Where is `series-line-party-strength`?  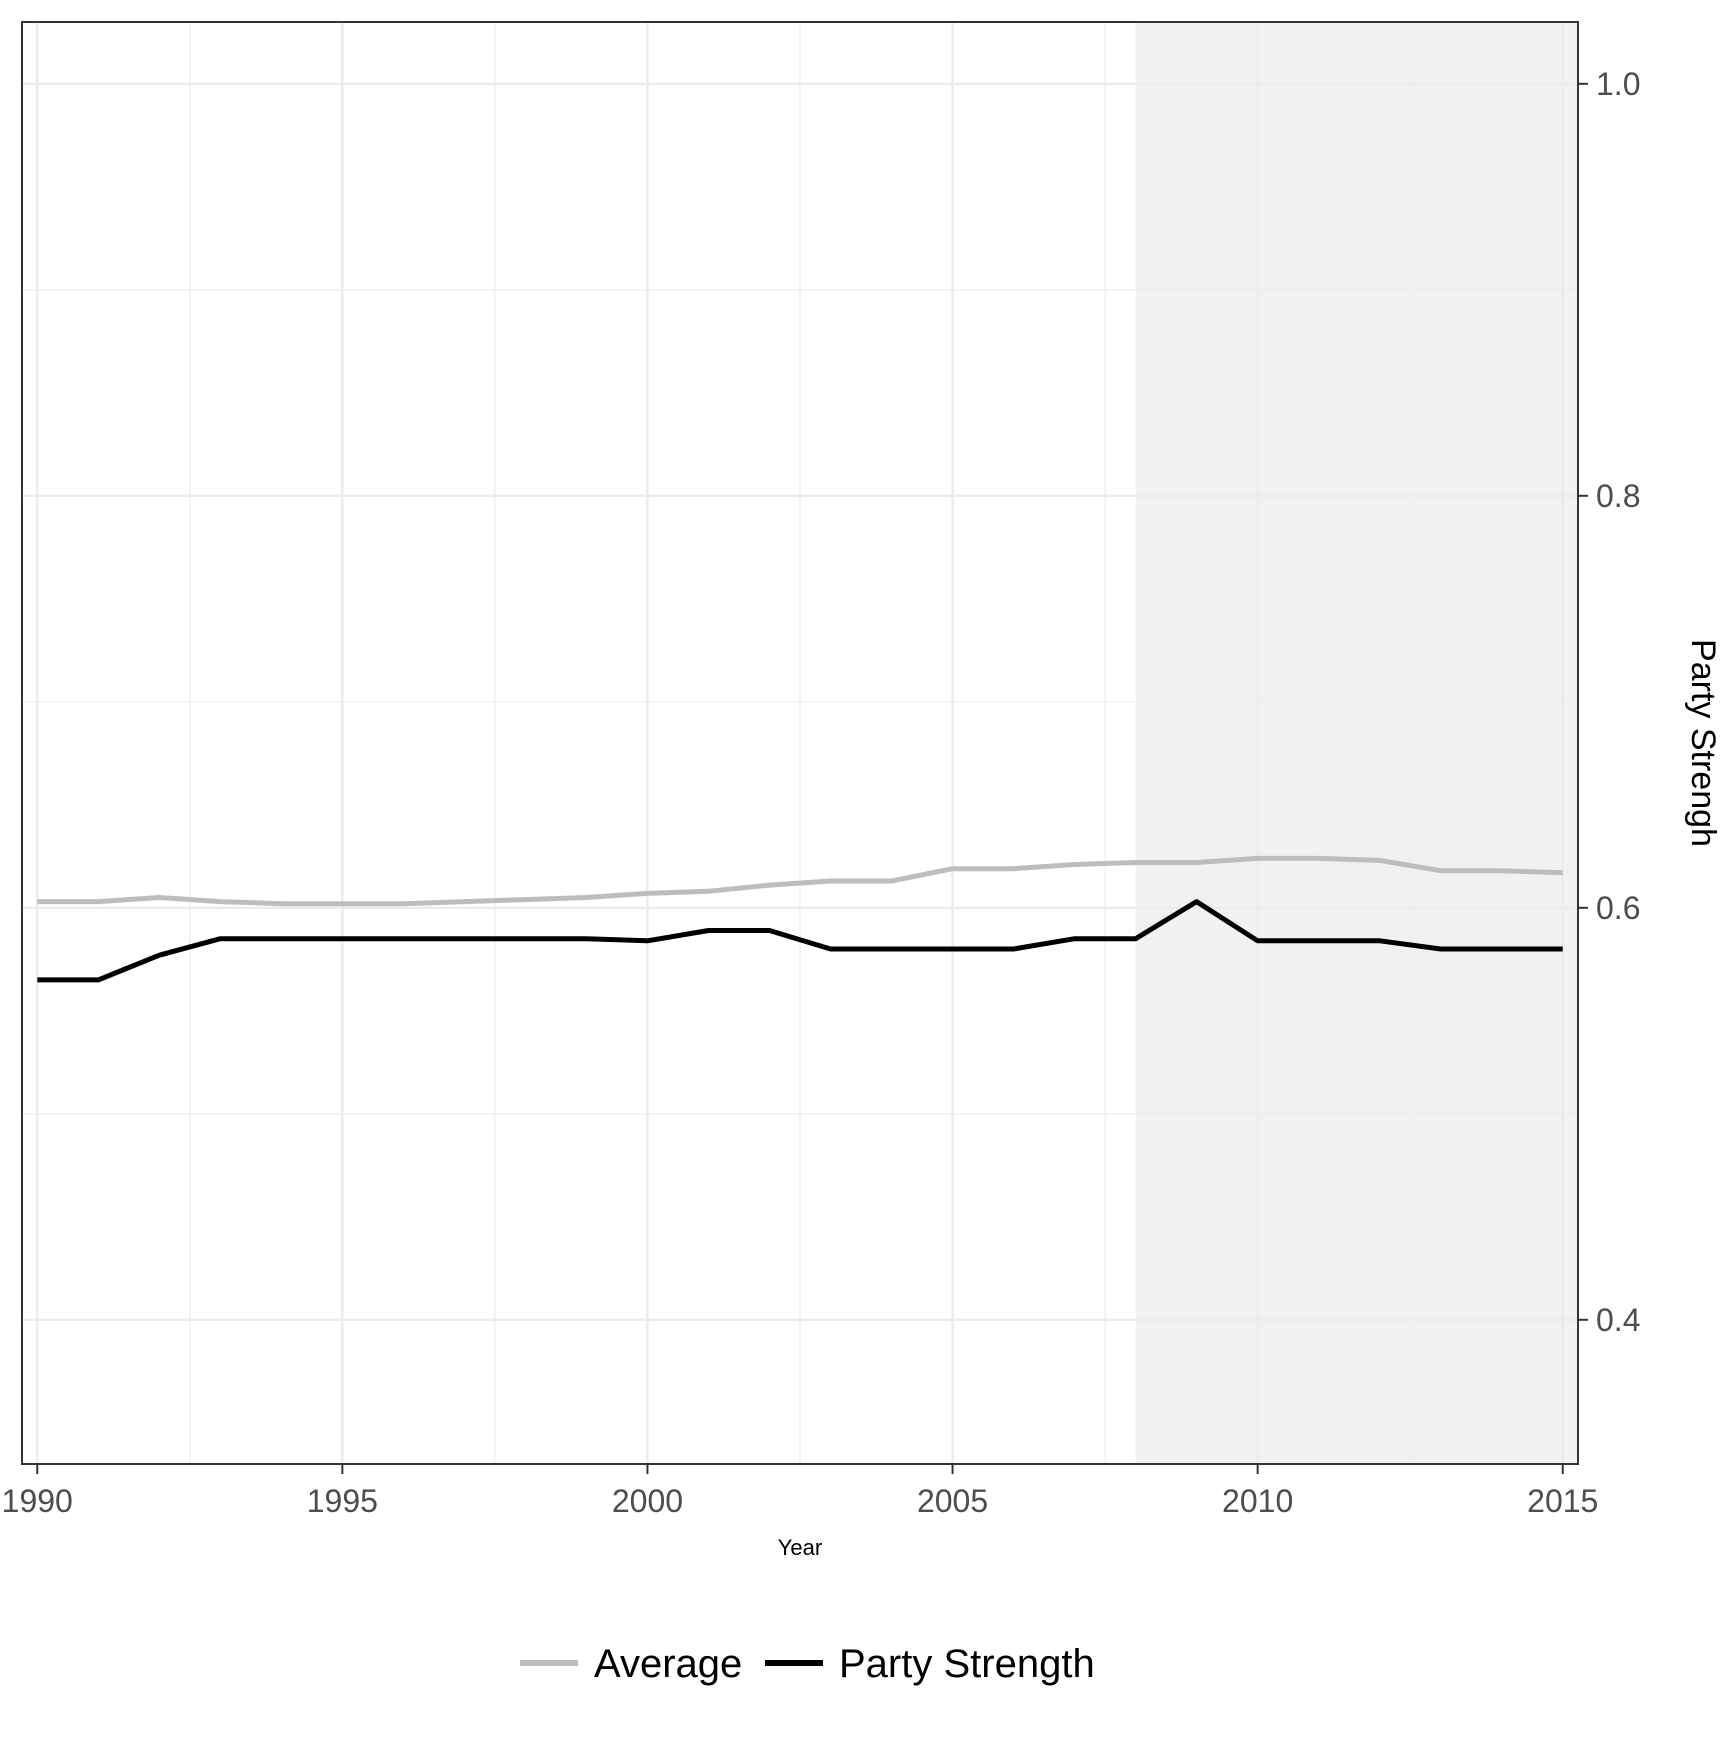 series-line-party-strength is located at coordinates (800, 941).